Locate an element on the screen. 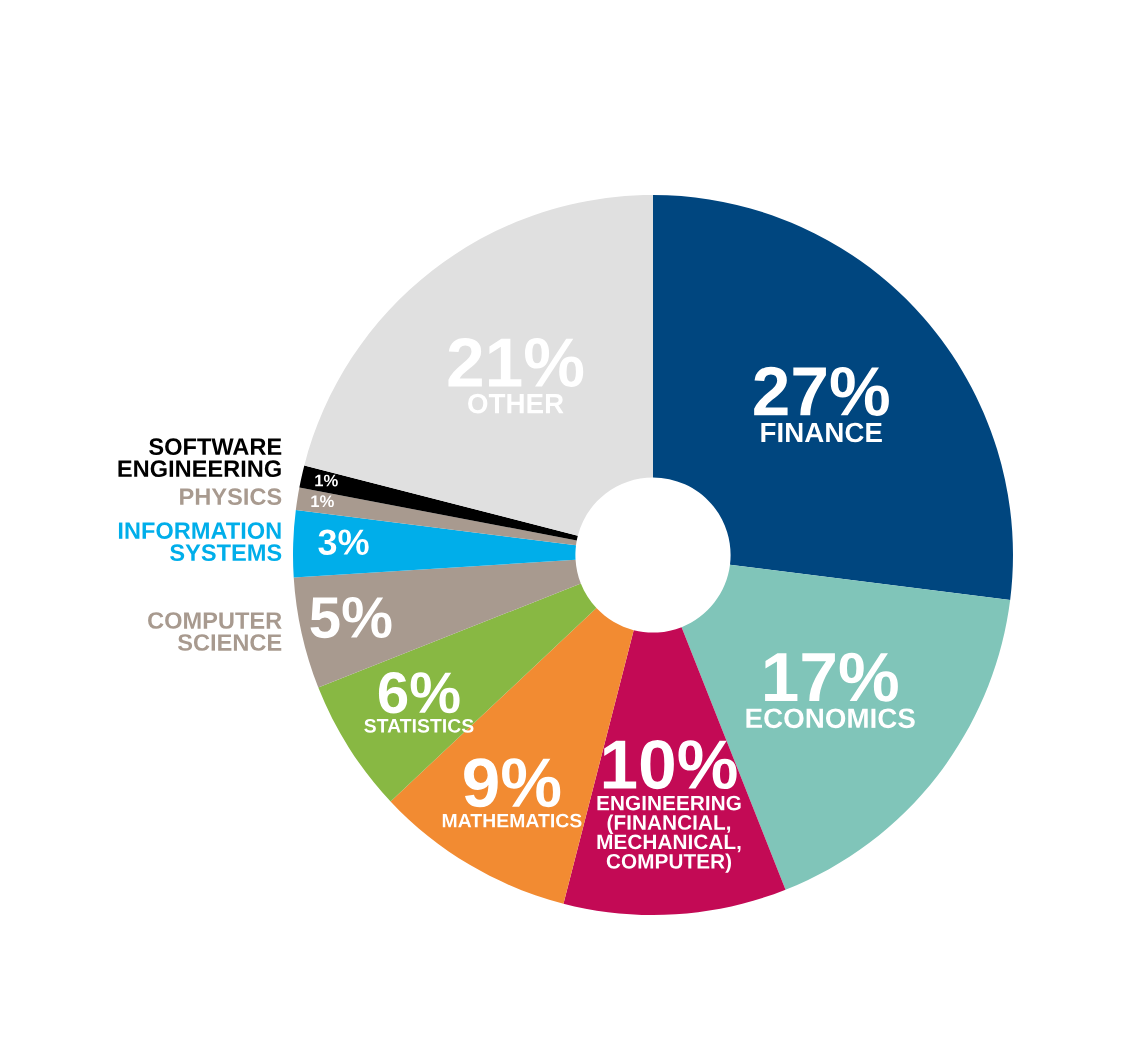  data-label: 6% is located at coordinates (419, 693).